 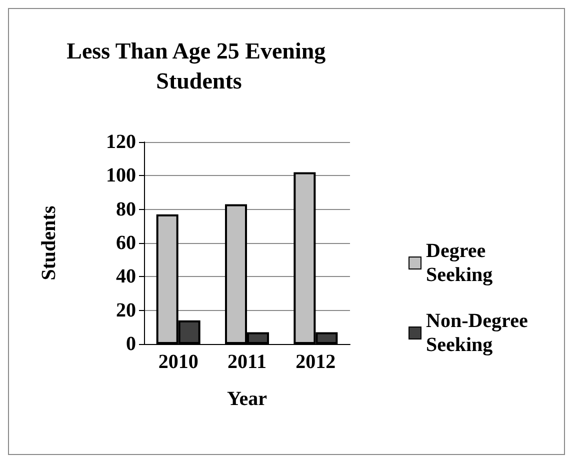 I want to click on x-tick-label: 2010, so click(x=178, y=362).